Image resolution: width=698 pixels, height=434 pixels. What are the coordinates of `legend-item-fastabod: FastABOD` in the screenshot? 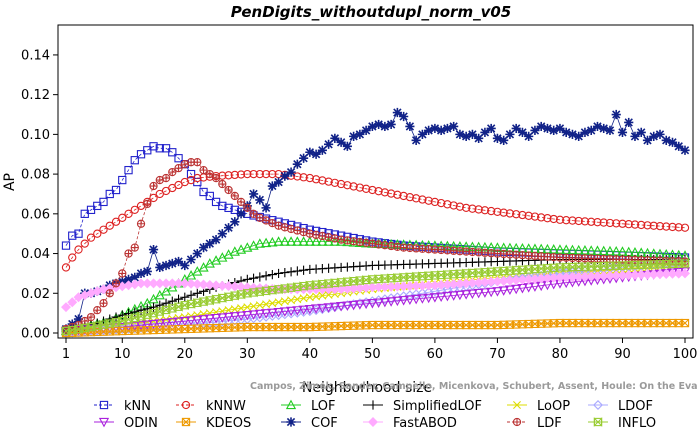 It's located at (410, 423).